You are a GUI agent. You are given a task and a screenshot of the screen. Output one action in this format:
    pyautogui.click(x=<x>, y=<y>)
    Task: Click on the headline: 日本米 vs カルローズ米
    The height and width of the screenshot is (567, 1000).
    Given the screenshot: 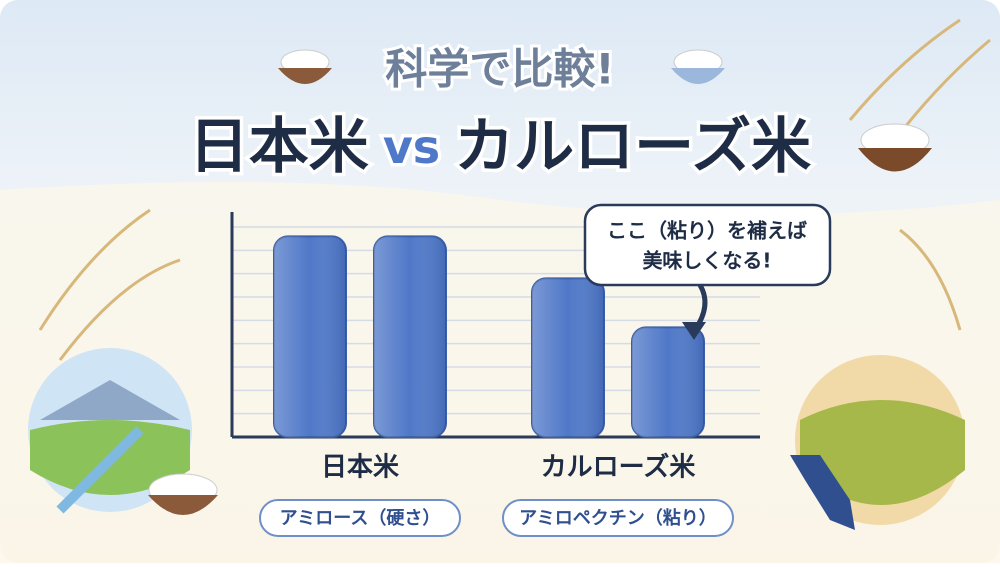 What is the action you would take?
    pyautogui.click(x=500, y=147)
    